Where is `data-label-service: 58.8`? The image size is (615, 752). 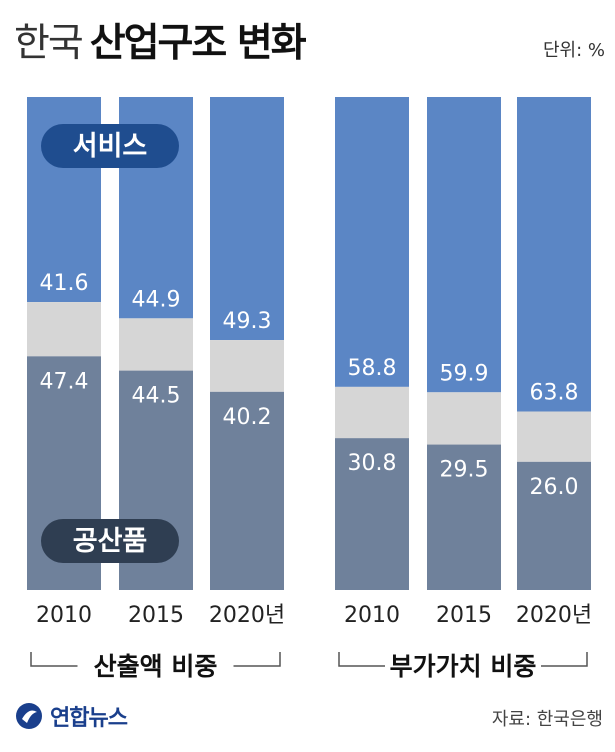 data-label-service: 58.8 is located at coordinates (372, 368).